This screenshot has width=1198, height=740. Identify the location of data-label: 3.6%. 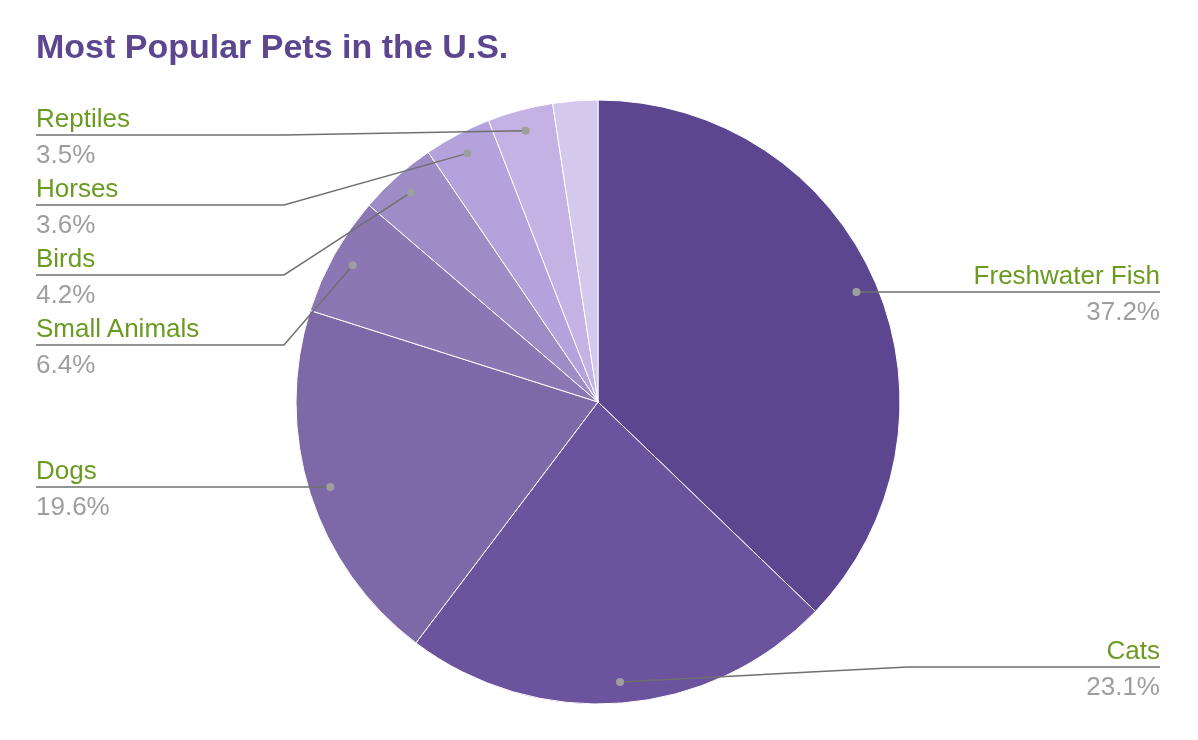
(66, 224).